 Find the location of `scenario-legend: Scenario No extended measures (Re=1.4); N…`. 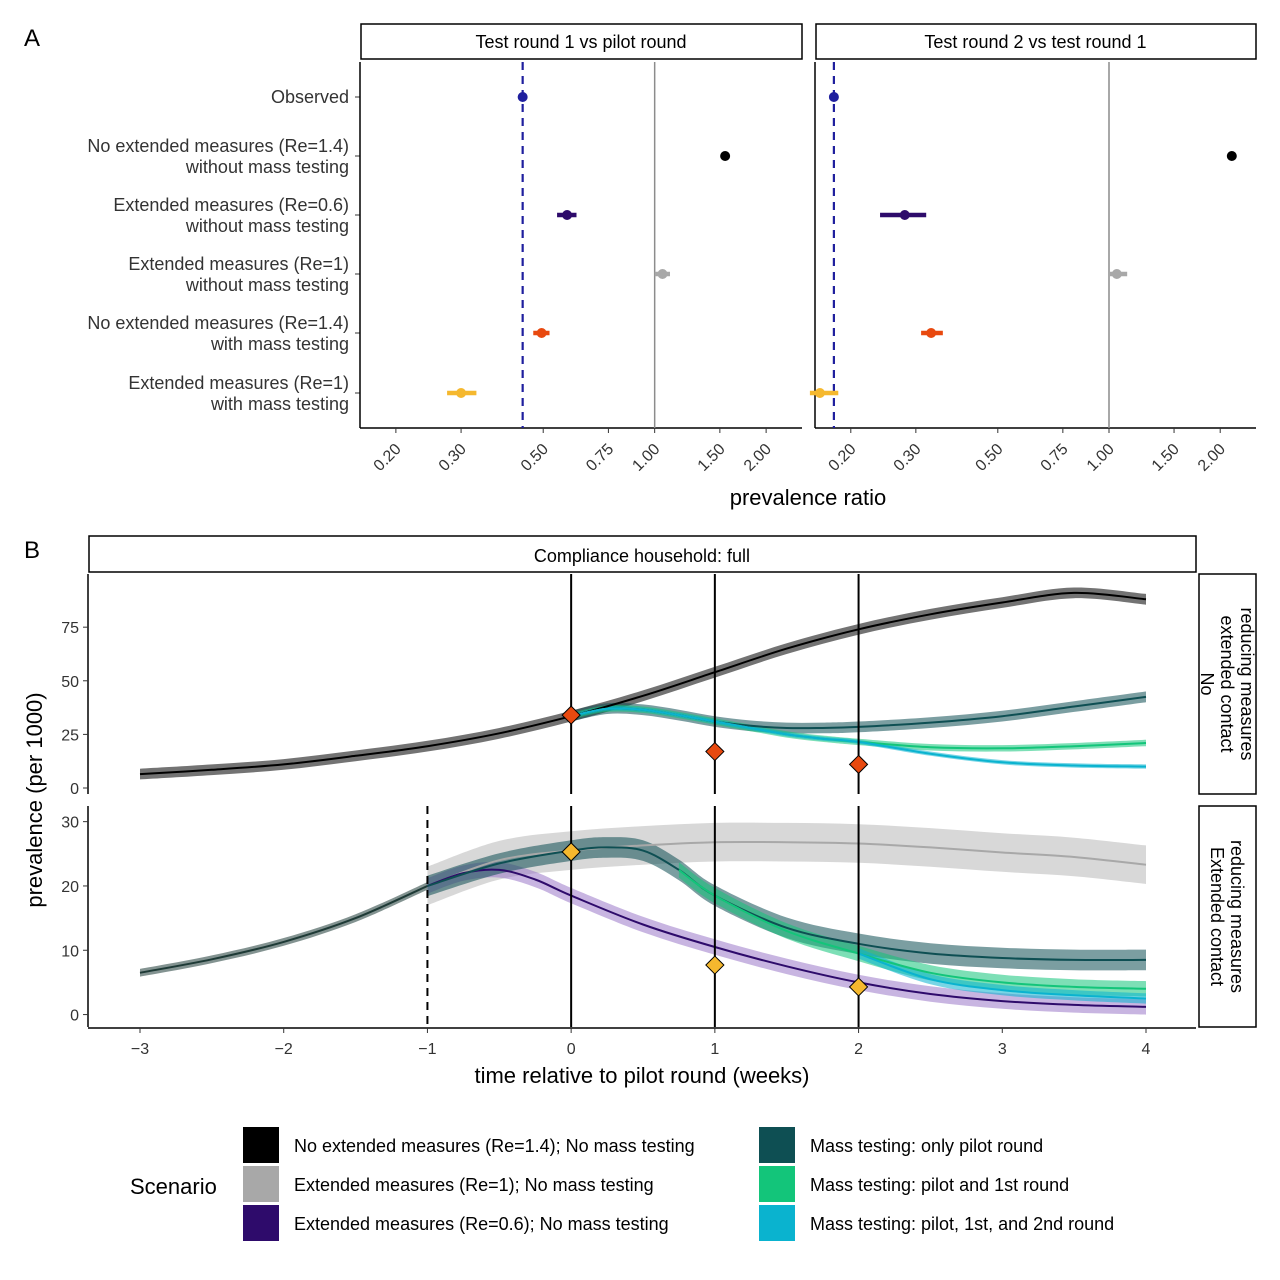

scenario-legend: Scenario No extended measures (Re=1.4); N… is located at coordinates (622, 1184).